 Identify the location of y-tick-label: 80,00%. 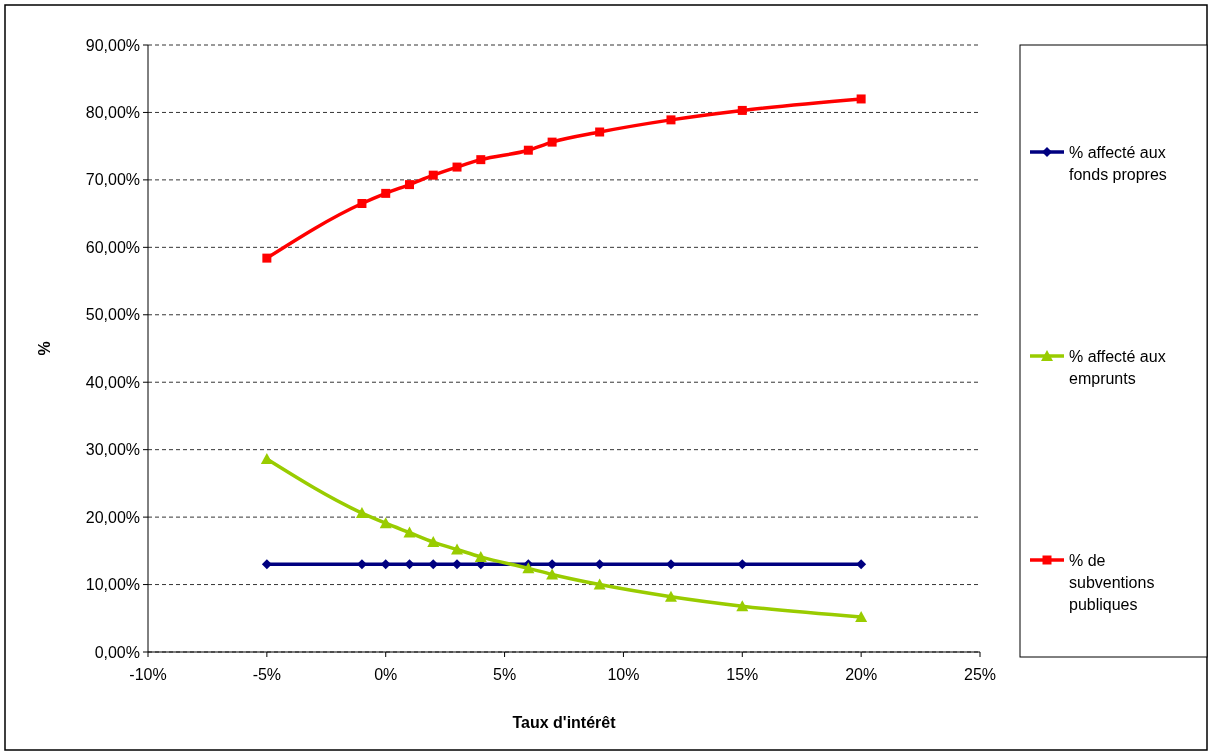
(112, 113).